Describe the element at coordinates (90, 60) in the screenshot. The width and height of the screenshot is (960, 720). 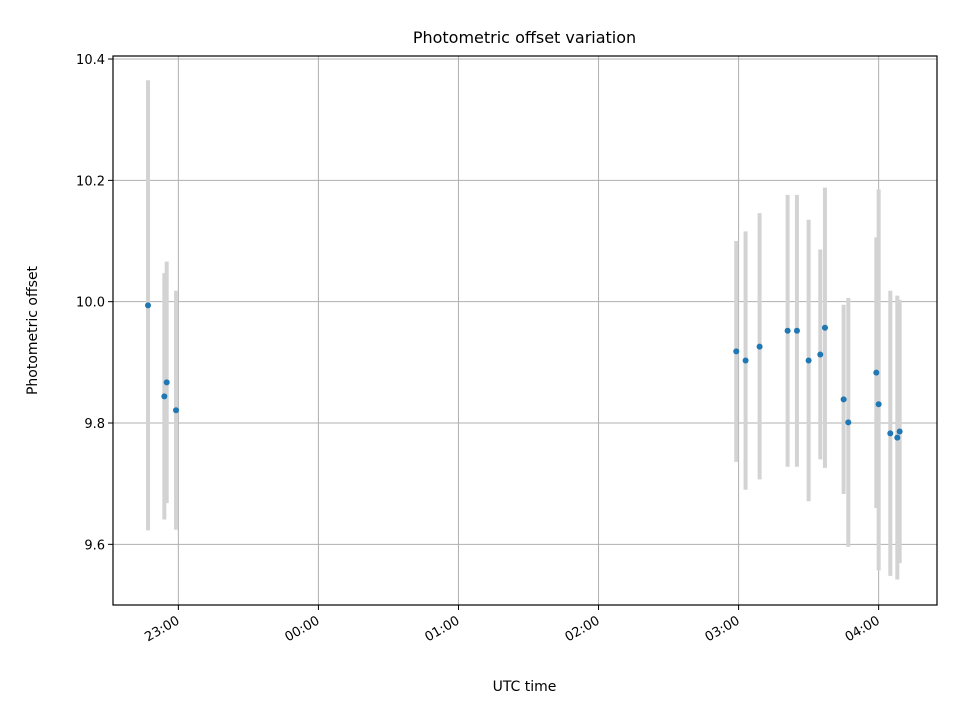
I see `y-tick-label: 10.4` at that location.